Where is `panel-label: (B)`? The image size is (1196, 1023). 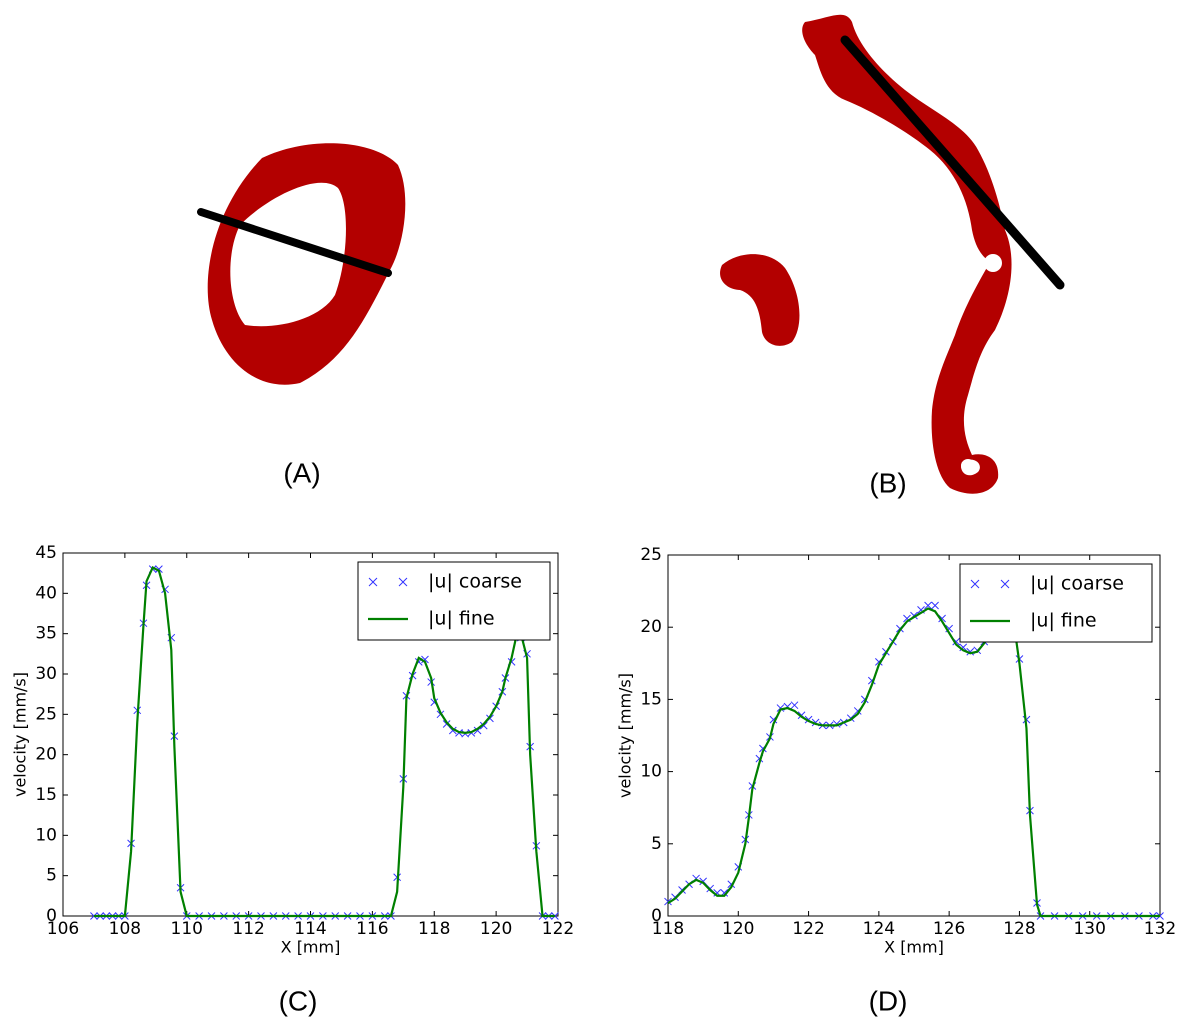 panel-label: (B) is located at coordinates (887, 482).